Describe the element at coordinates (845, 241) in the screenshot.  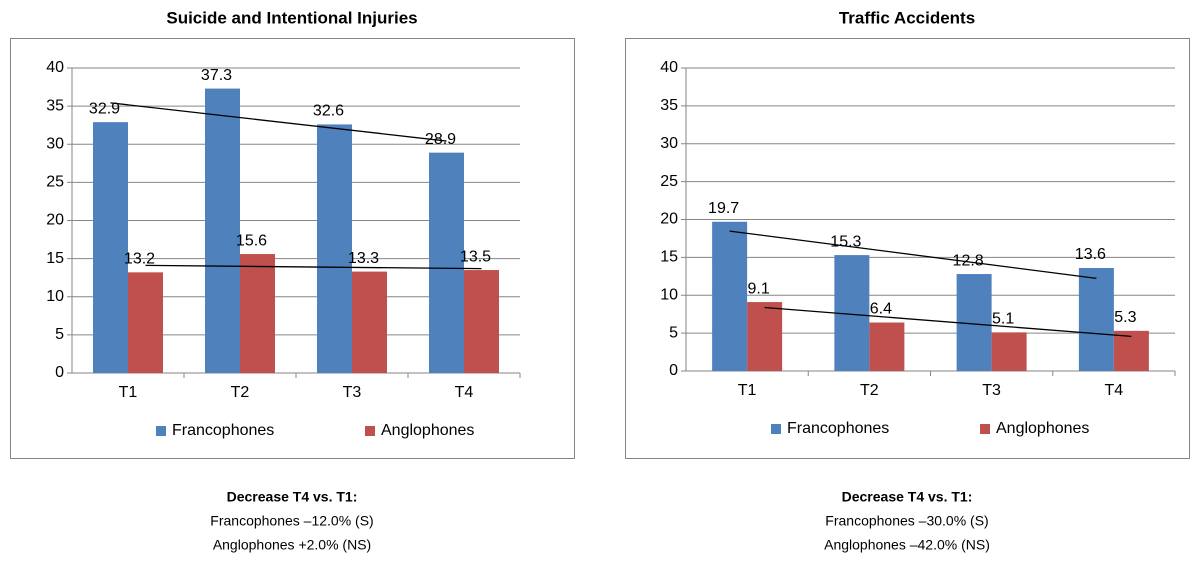
I see `data-label: 15.3` at that location.